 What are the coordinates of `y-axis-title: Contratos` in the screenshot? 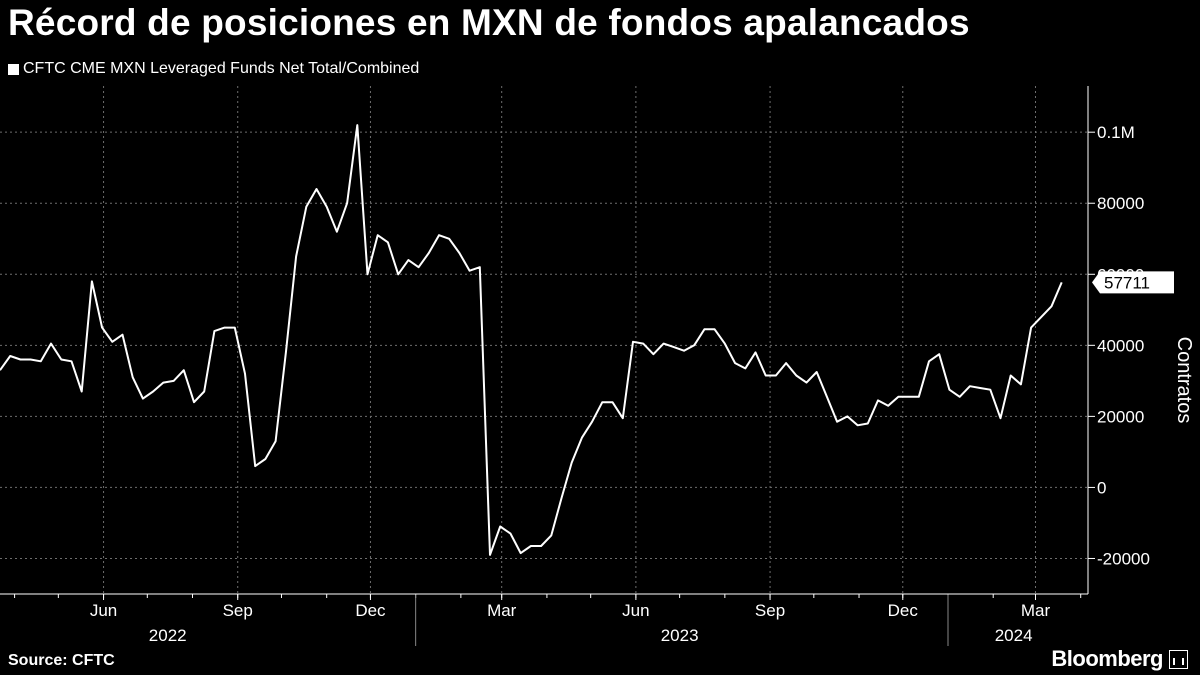 It's located at (1184, 380).